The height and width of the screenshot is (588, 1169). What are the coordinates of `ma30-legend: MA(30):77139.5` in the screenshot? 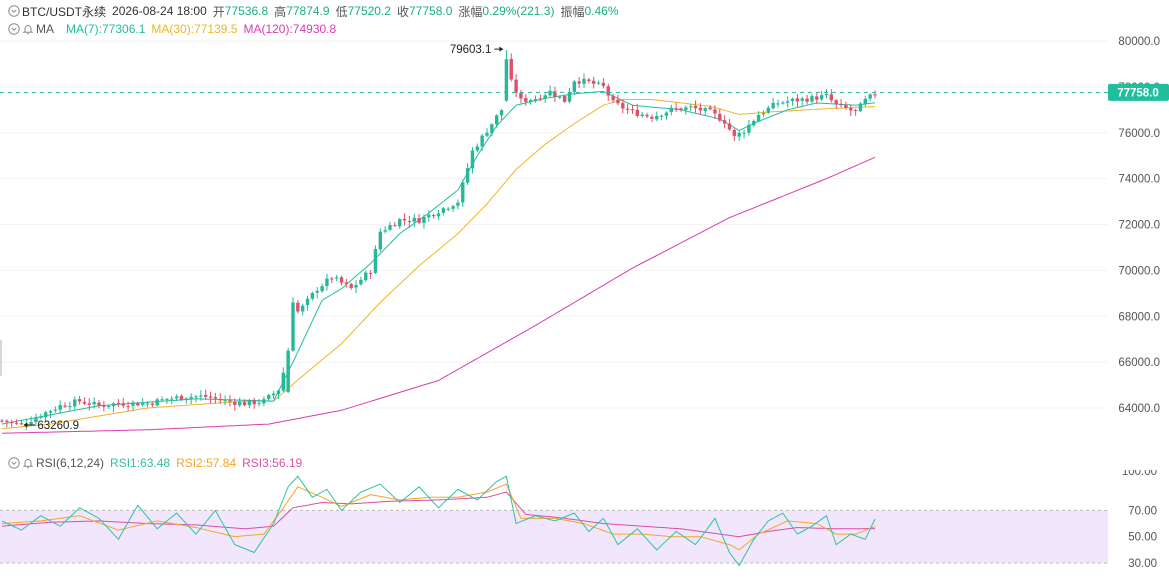 It's located at (194, 29).